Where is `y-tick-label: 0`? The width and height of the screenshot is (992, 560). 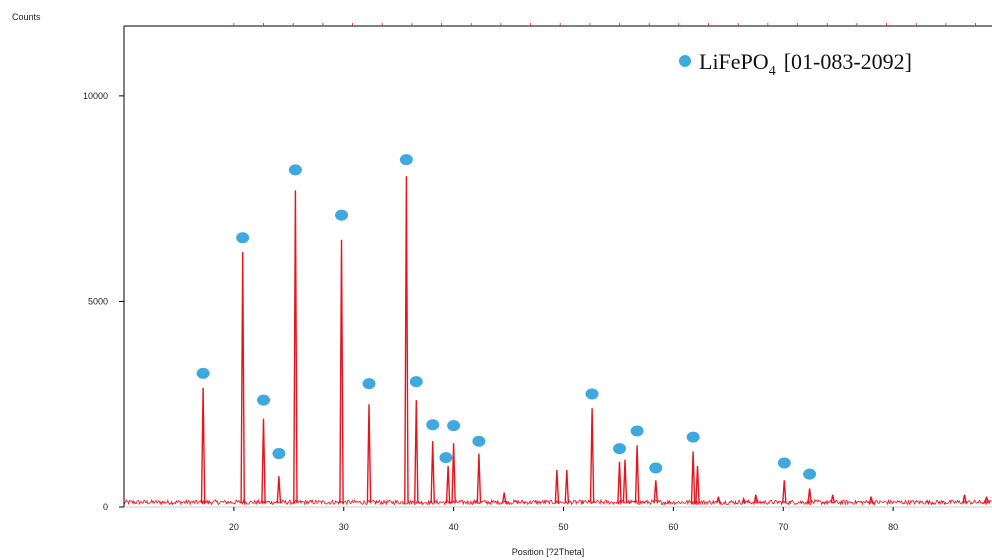 y-tick-label: 0 is located at coordinates (105, 507).